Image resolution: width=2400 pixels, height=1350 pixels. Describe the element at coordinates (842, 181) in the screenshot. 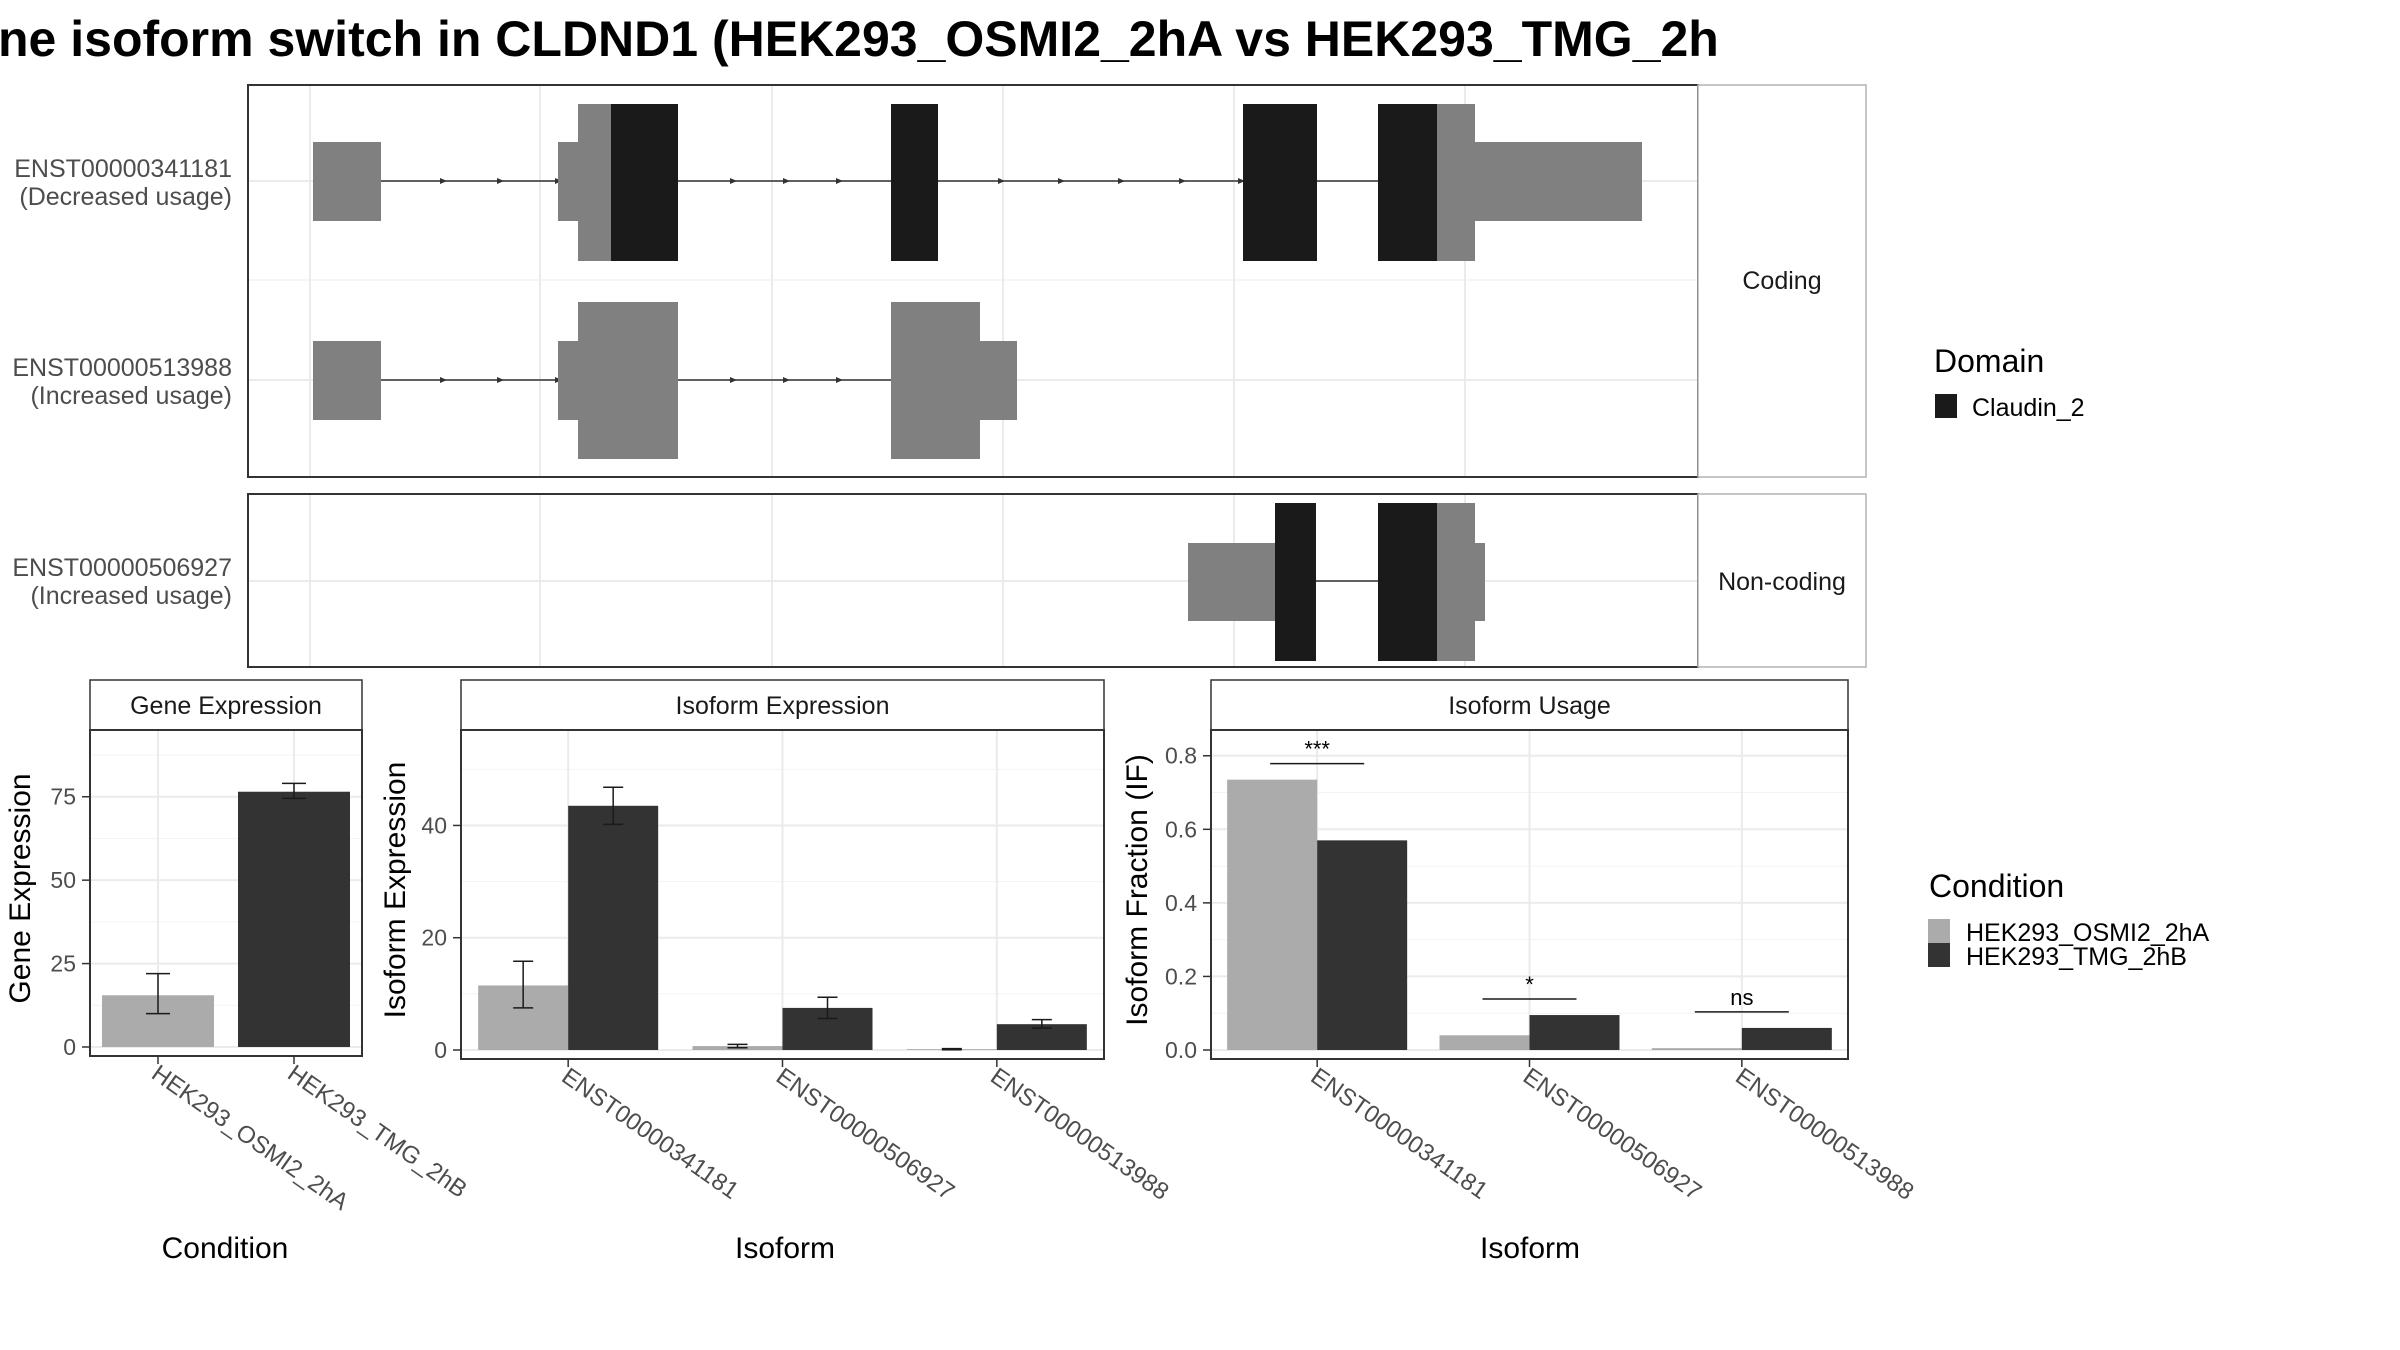

I see `intron-direction-arrows` at that location.